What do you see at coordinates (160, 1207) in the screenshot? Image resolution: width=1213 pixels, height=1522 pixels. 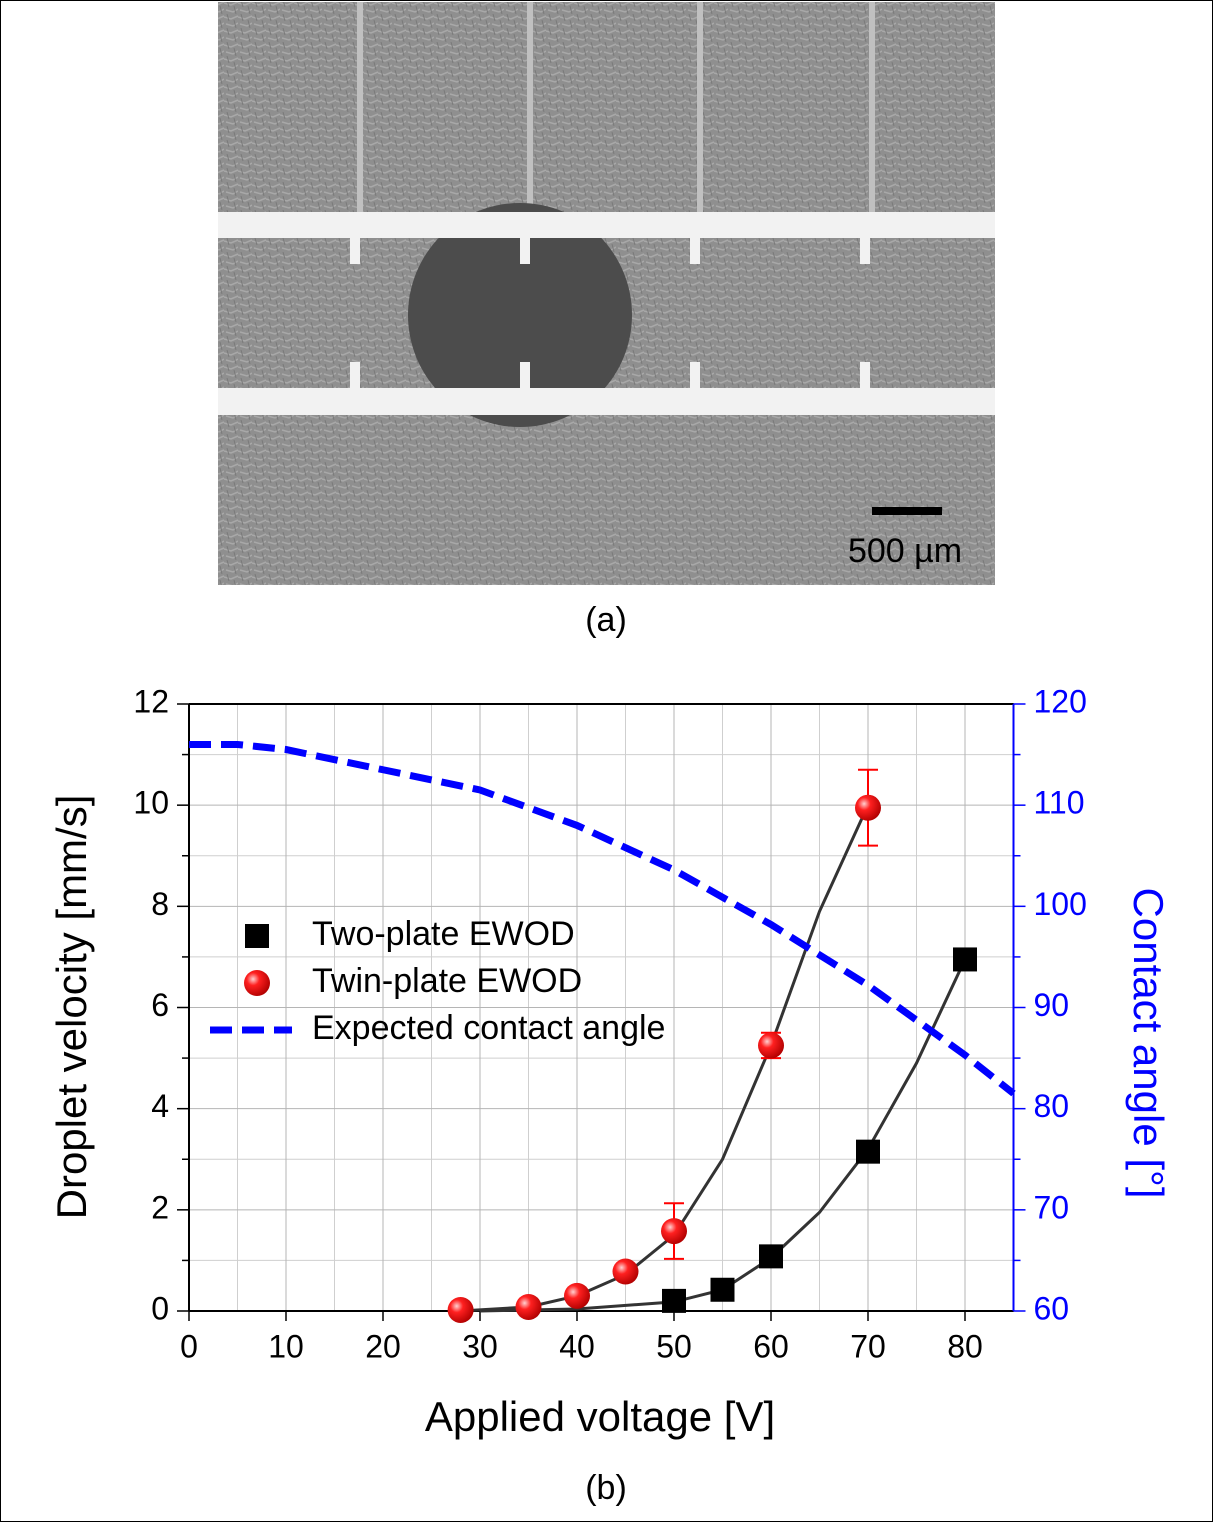 I see `y-tick-label: 2` at bounding box center [160, 1207].